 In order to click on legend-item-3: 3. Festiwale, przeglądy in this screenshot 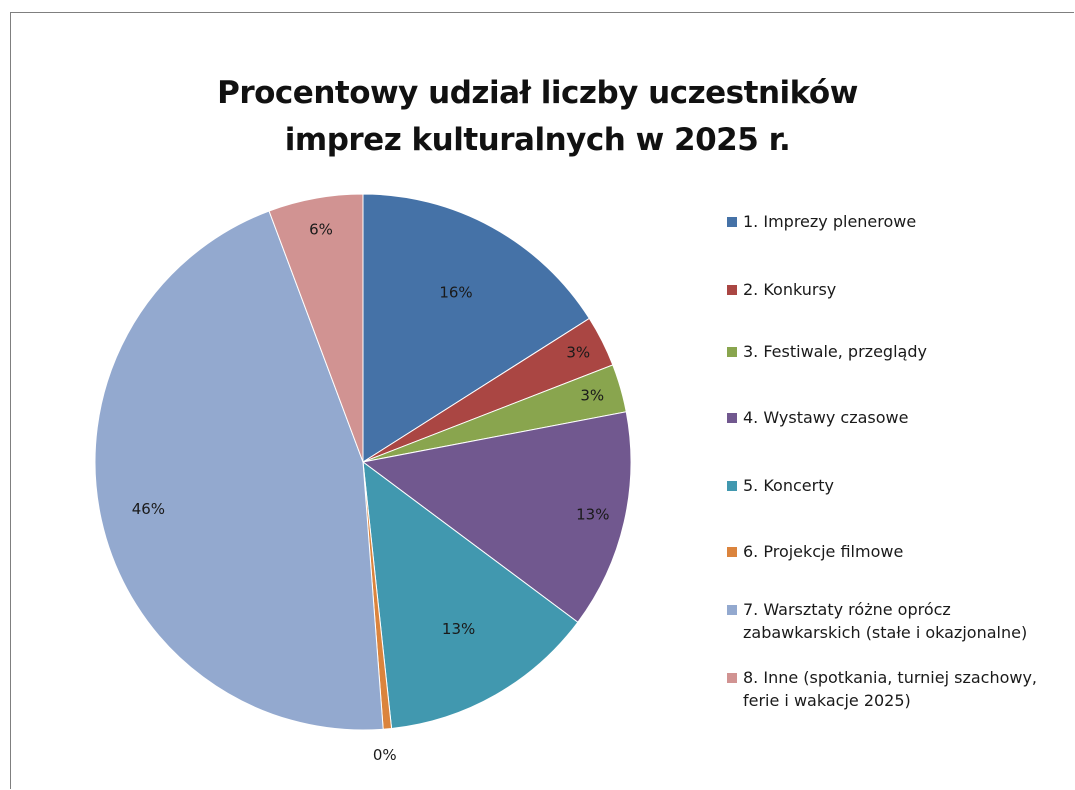, I will do `click(827, 351)`.